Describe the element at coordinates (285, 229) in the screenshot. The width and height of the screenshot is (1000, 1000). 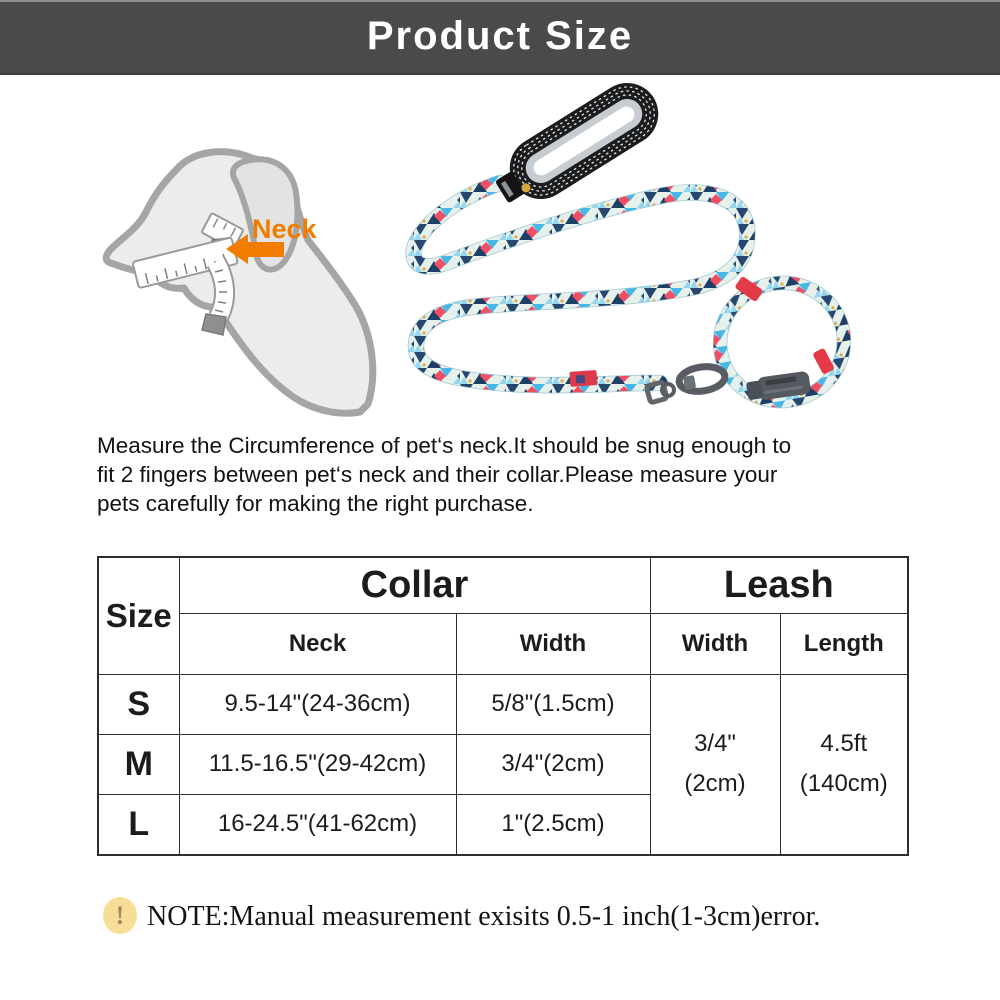
I see `neck-label: Neck` at that location.